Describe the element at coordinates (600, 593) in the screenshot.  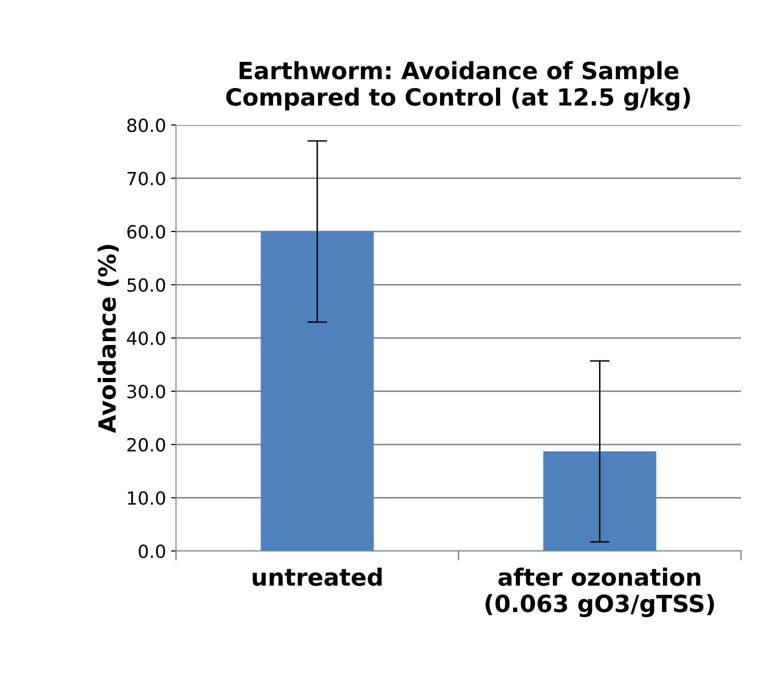
I see `x-tick-label: after ozonation (0.063 gO3/gTSS)` at that location.